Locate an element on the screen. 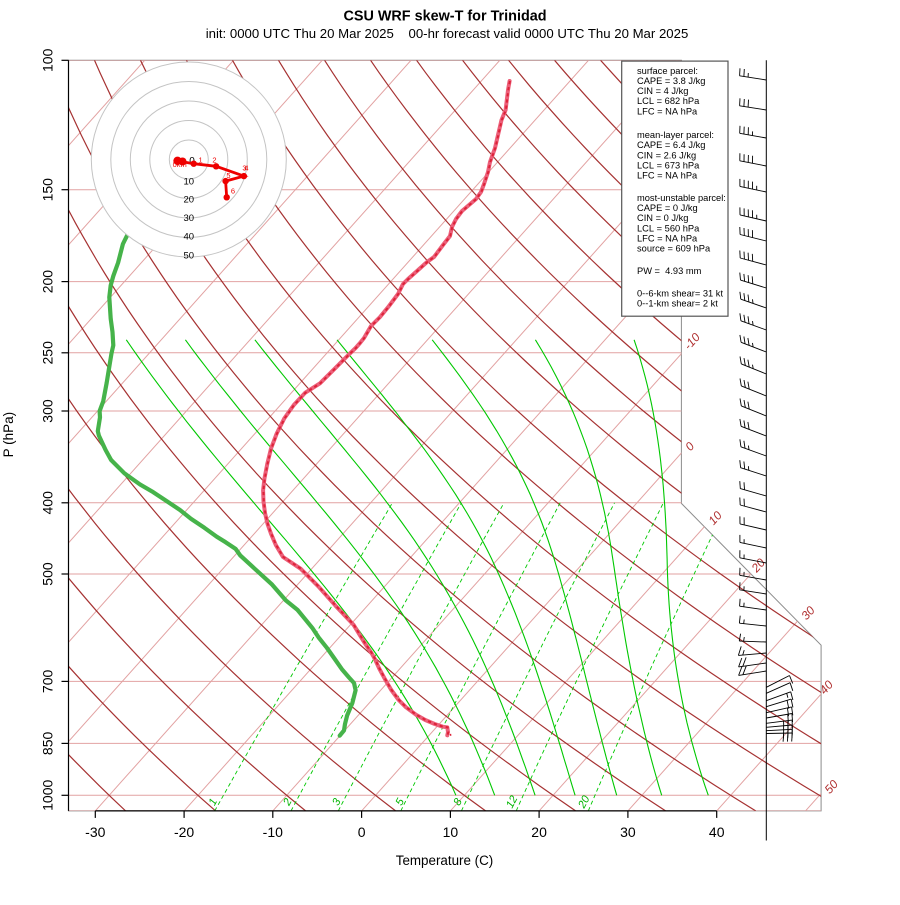 The height and width of the screenshot is (905, 900). svg-text: CAPE = 6.4 J/kg is located at coordinates (671, 145).